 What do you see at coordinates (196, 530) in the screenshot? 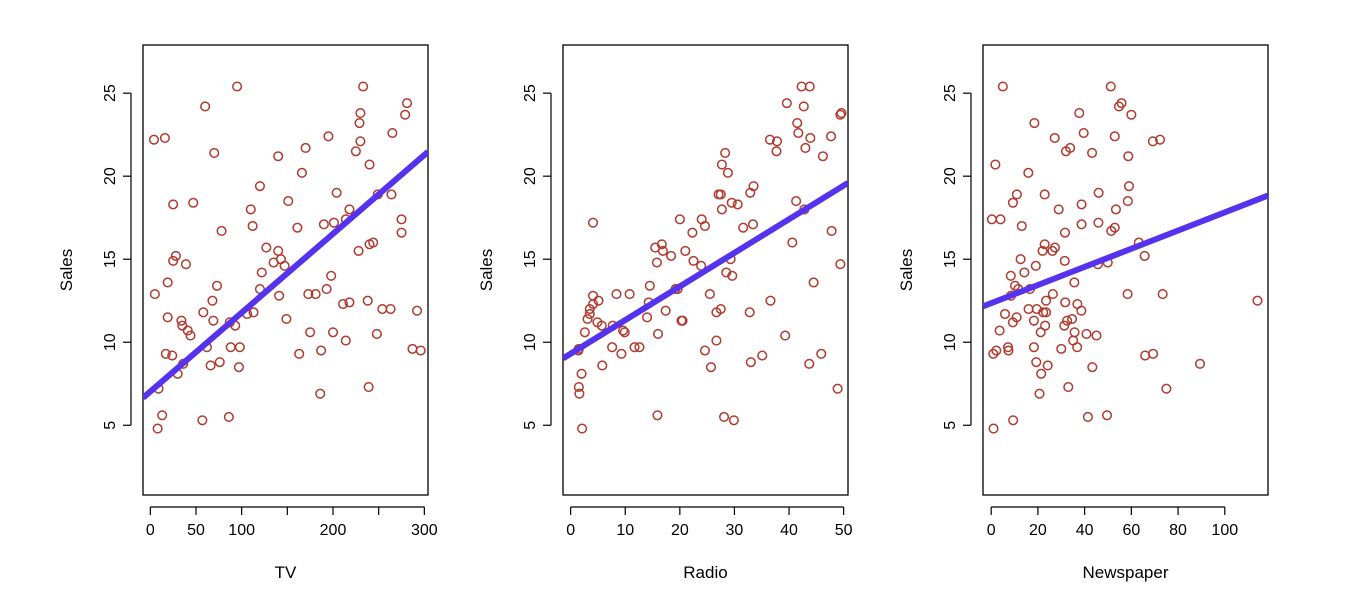
I see `panel-tv-x-tick-label: 50` at bounding box center [196, 530].